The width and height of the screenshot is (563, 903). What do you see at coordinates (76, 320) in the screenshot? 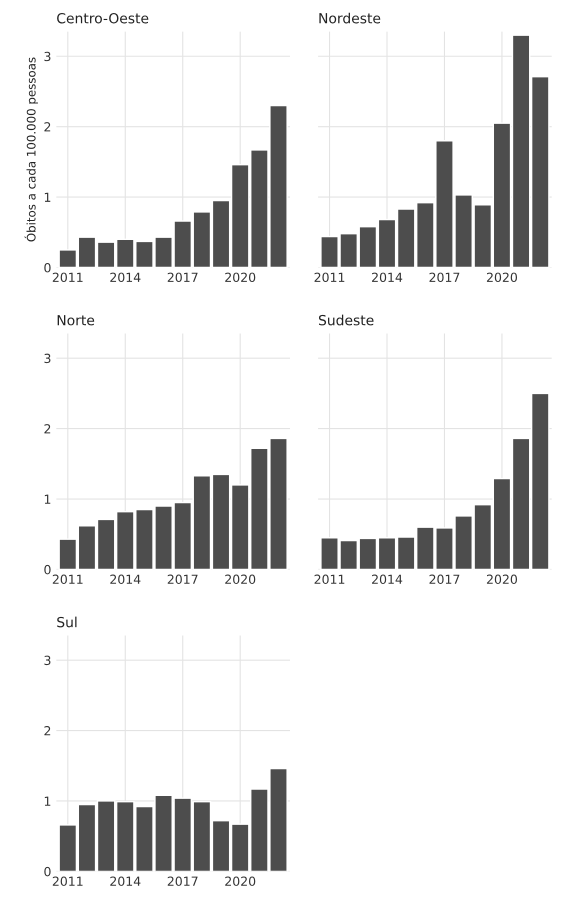
I see `chart-title: Norte` at bounding box center [76, 320].